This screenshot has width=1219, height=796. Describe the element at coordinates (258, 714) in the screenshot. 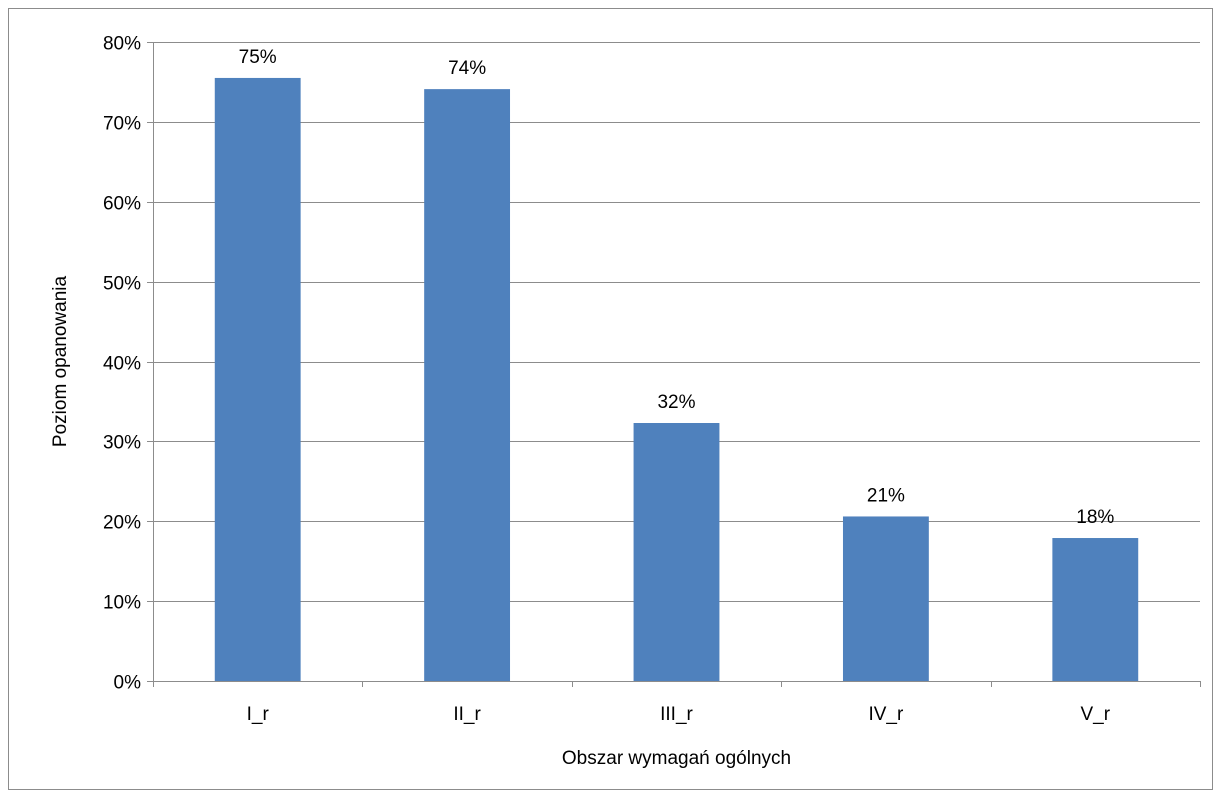

I see `x-tick-label: I_r` at that location.